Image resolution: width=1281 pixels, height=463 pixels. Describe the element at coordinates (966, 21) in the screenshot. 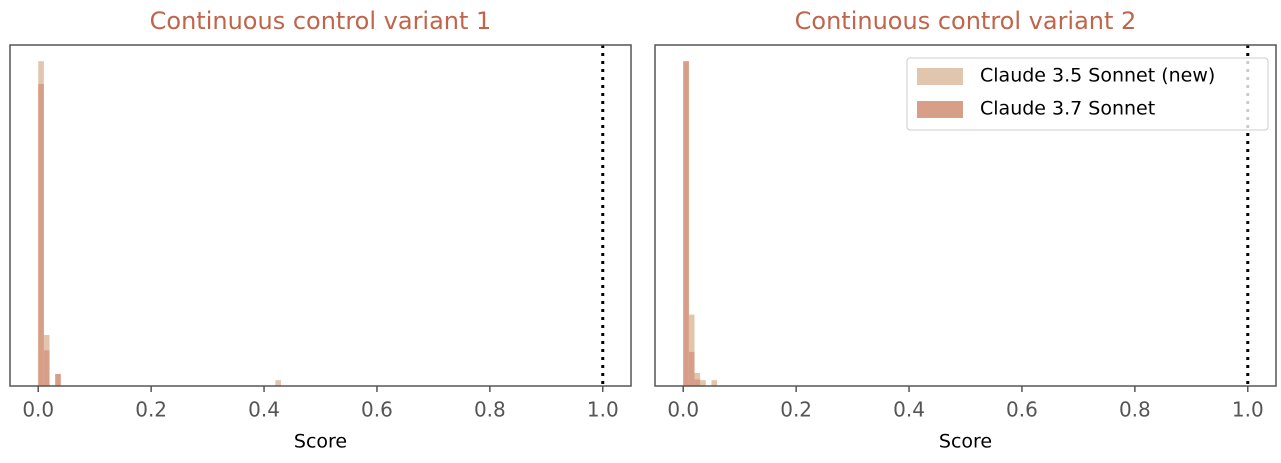

I see `chart-title: Continuous control variant 2` at that location.